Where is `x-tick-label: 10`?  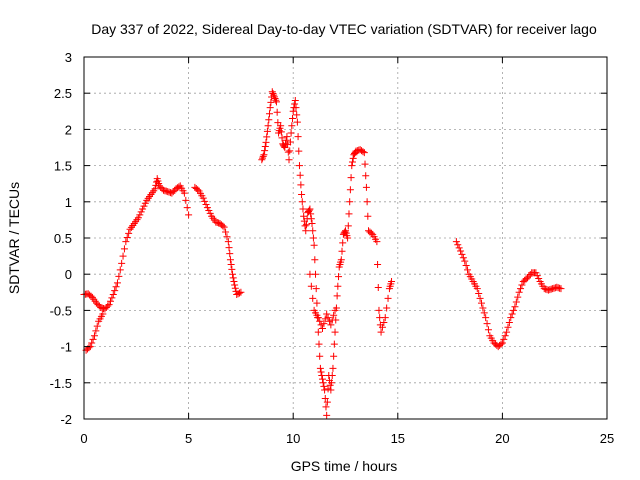 x-tick-label: 10 is located at coordinates (293, 438).